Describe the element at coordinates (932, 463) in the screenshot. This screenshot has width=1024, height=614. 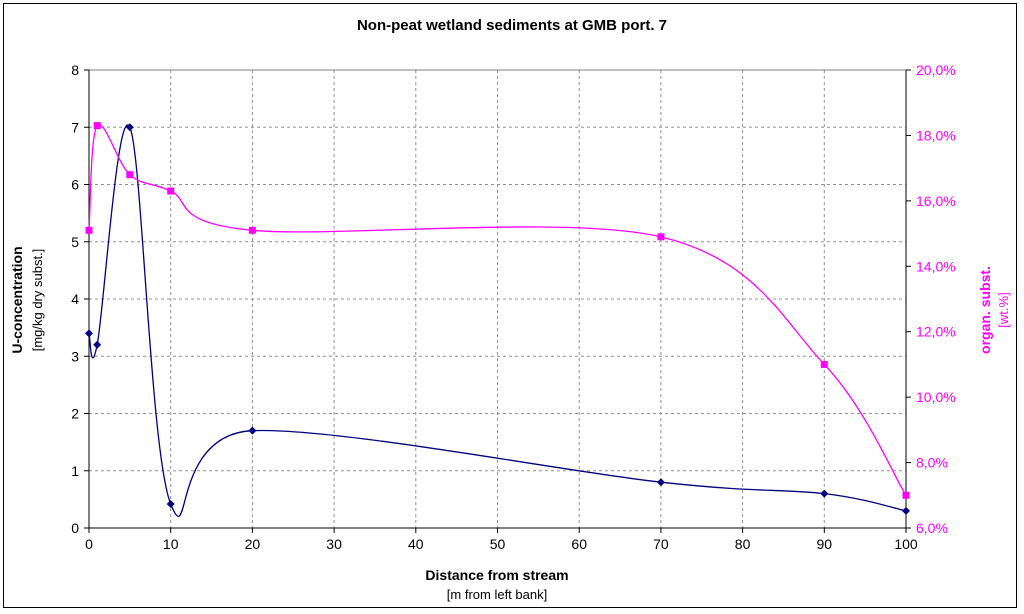
I see `y2-tick-label: 8,0%` at that location.